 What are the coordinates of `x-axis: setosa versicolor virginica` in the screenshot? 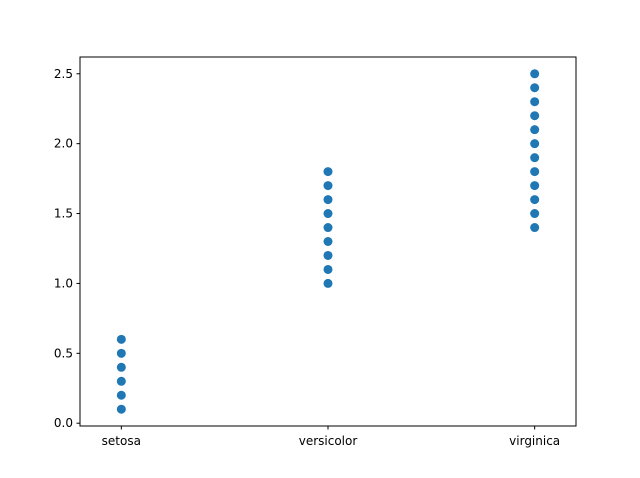 It's located at (331, 437).